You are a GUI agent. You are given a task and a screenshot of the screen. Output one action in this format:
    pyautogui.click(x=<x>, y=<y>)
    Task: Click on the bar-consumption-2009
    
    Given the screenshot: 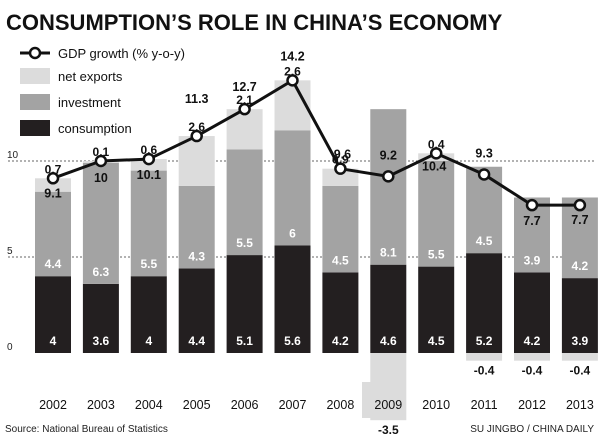 What is the action you would take?
    pyautogui.click(x=388, y=308)
    